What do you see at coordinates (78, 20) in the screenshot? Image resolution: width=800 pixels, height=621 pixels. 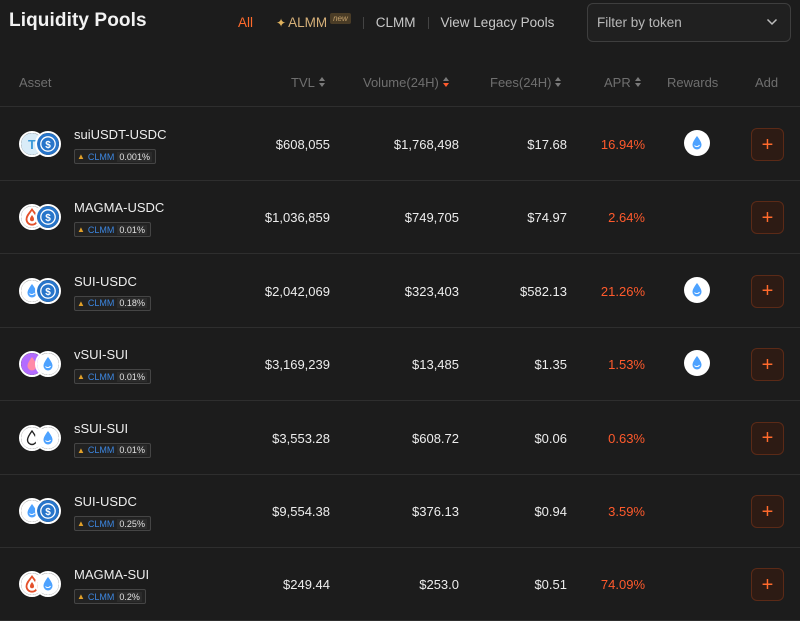 I see `page-title: Liquidity Pools` at bounding box center [78, 20].